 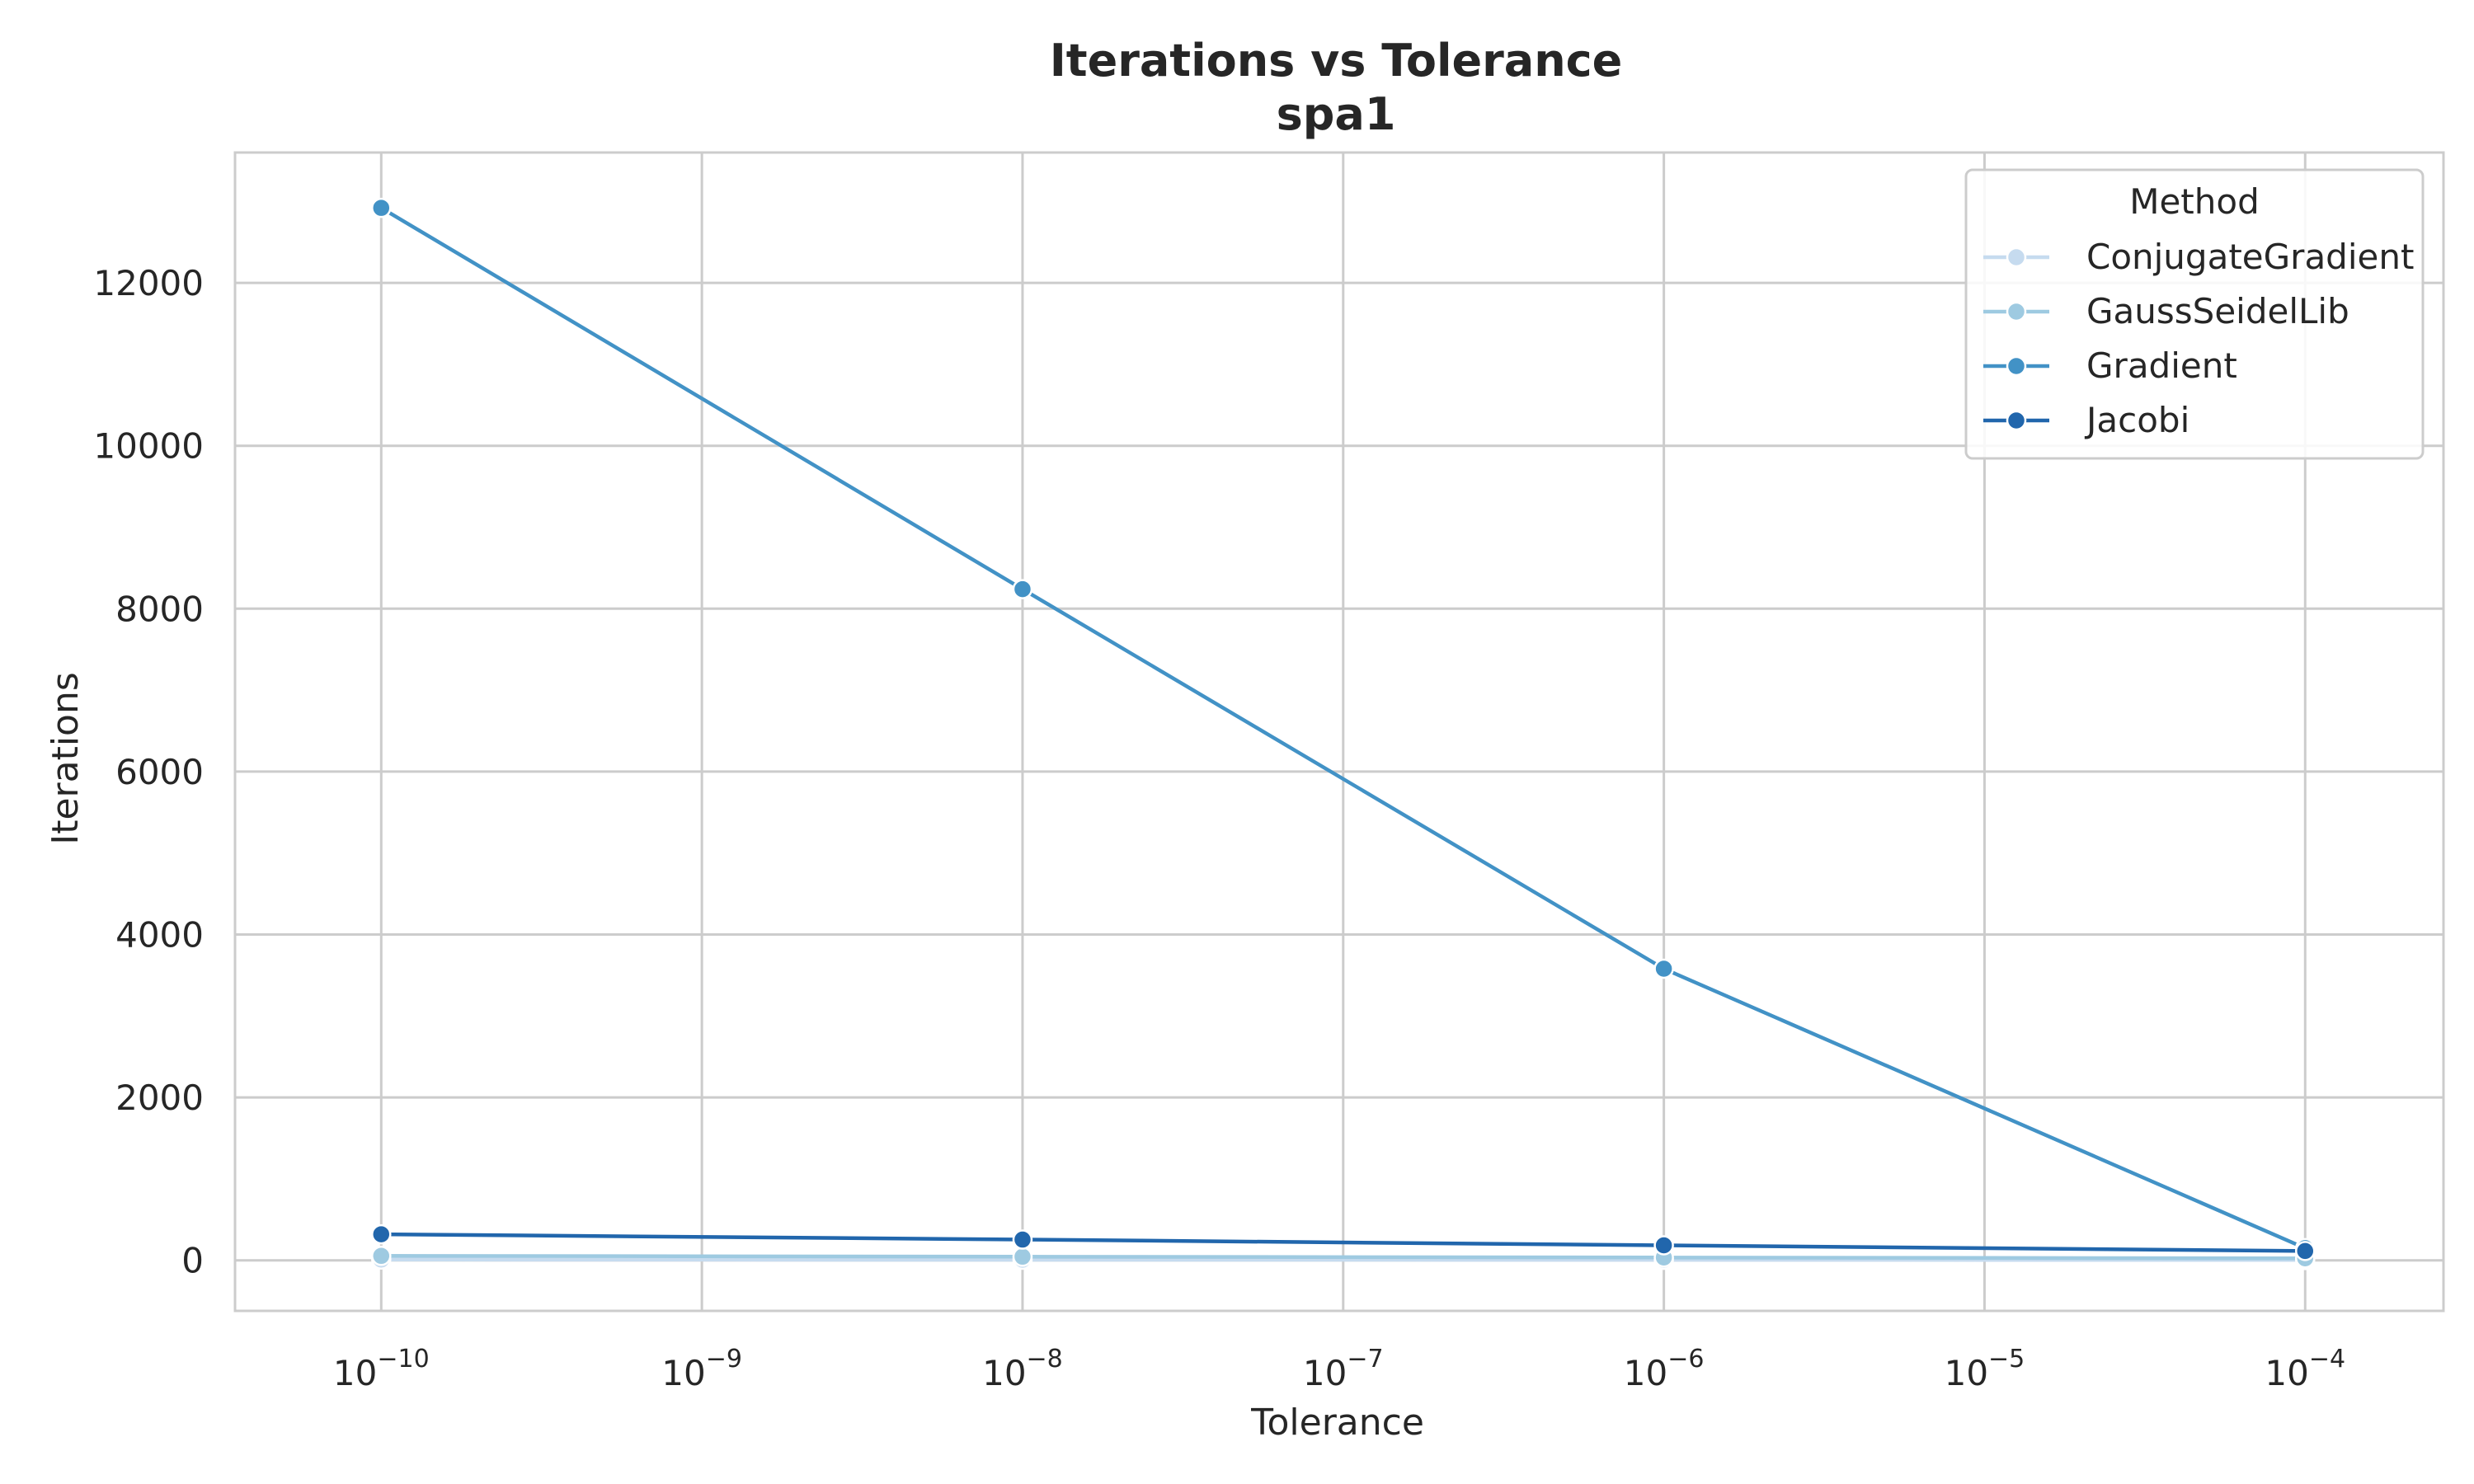 I want to click on legend-label: ConjugateGradient, so click(x=2250, y=257).